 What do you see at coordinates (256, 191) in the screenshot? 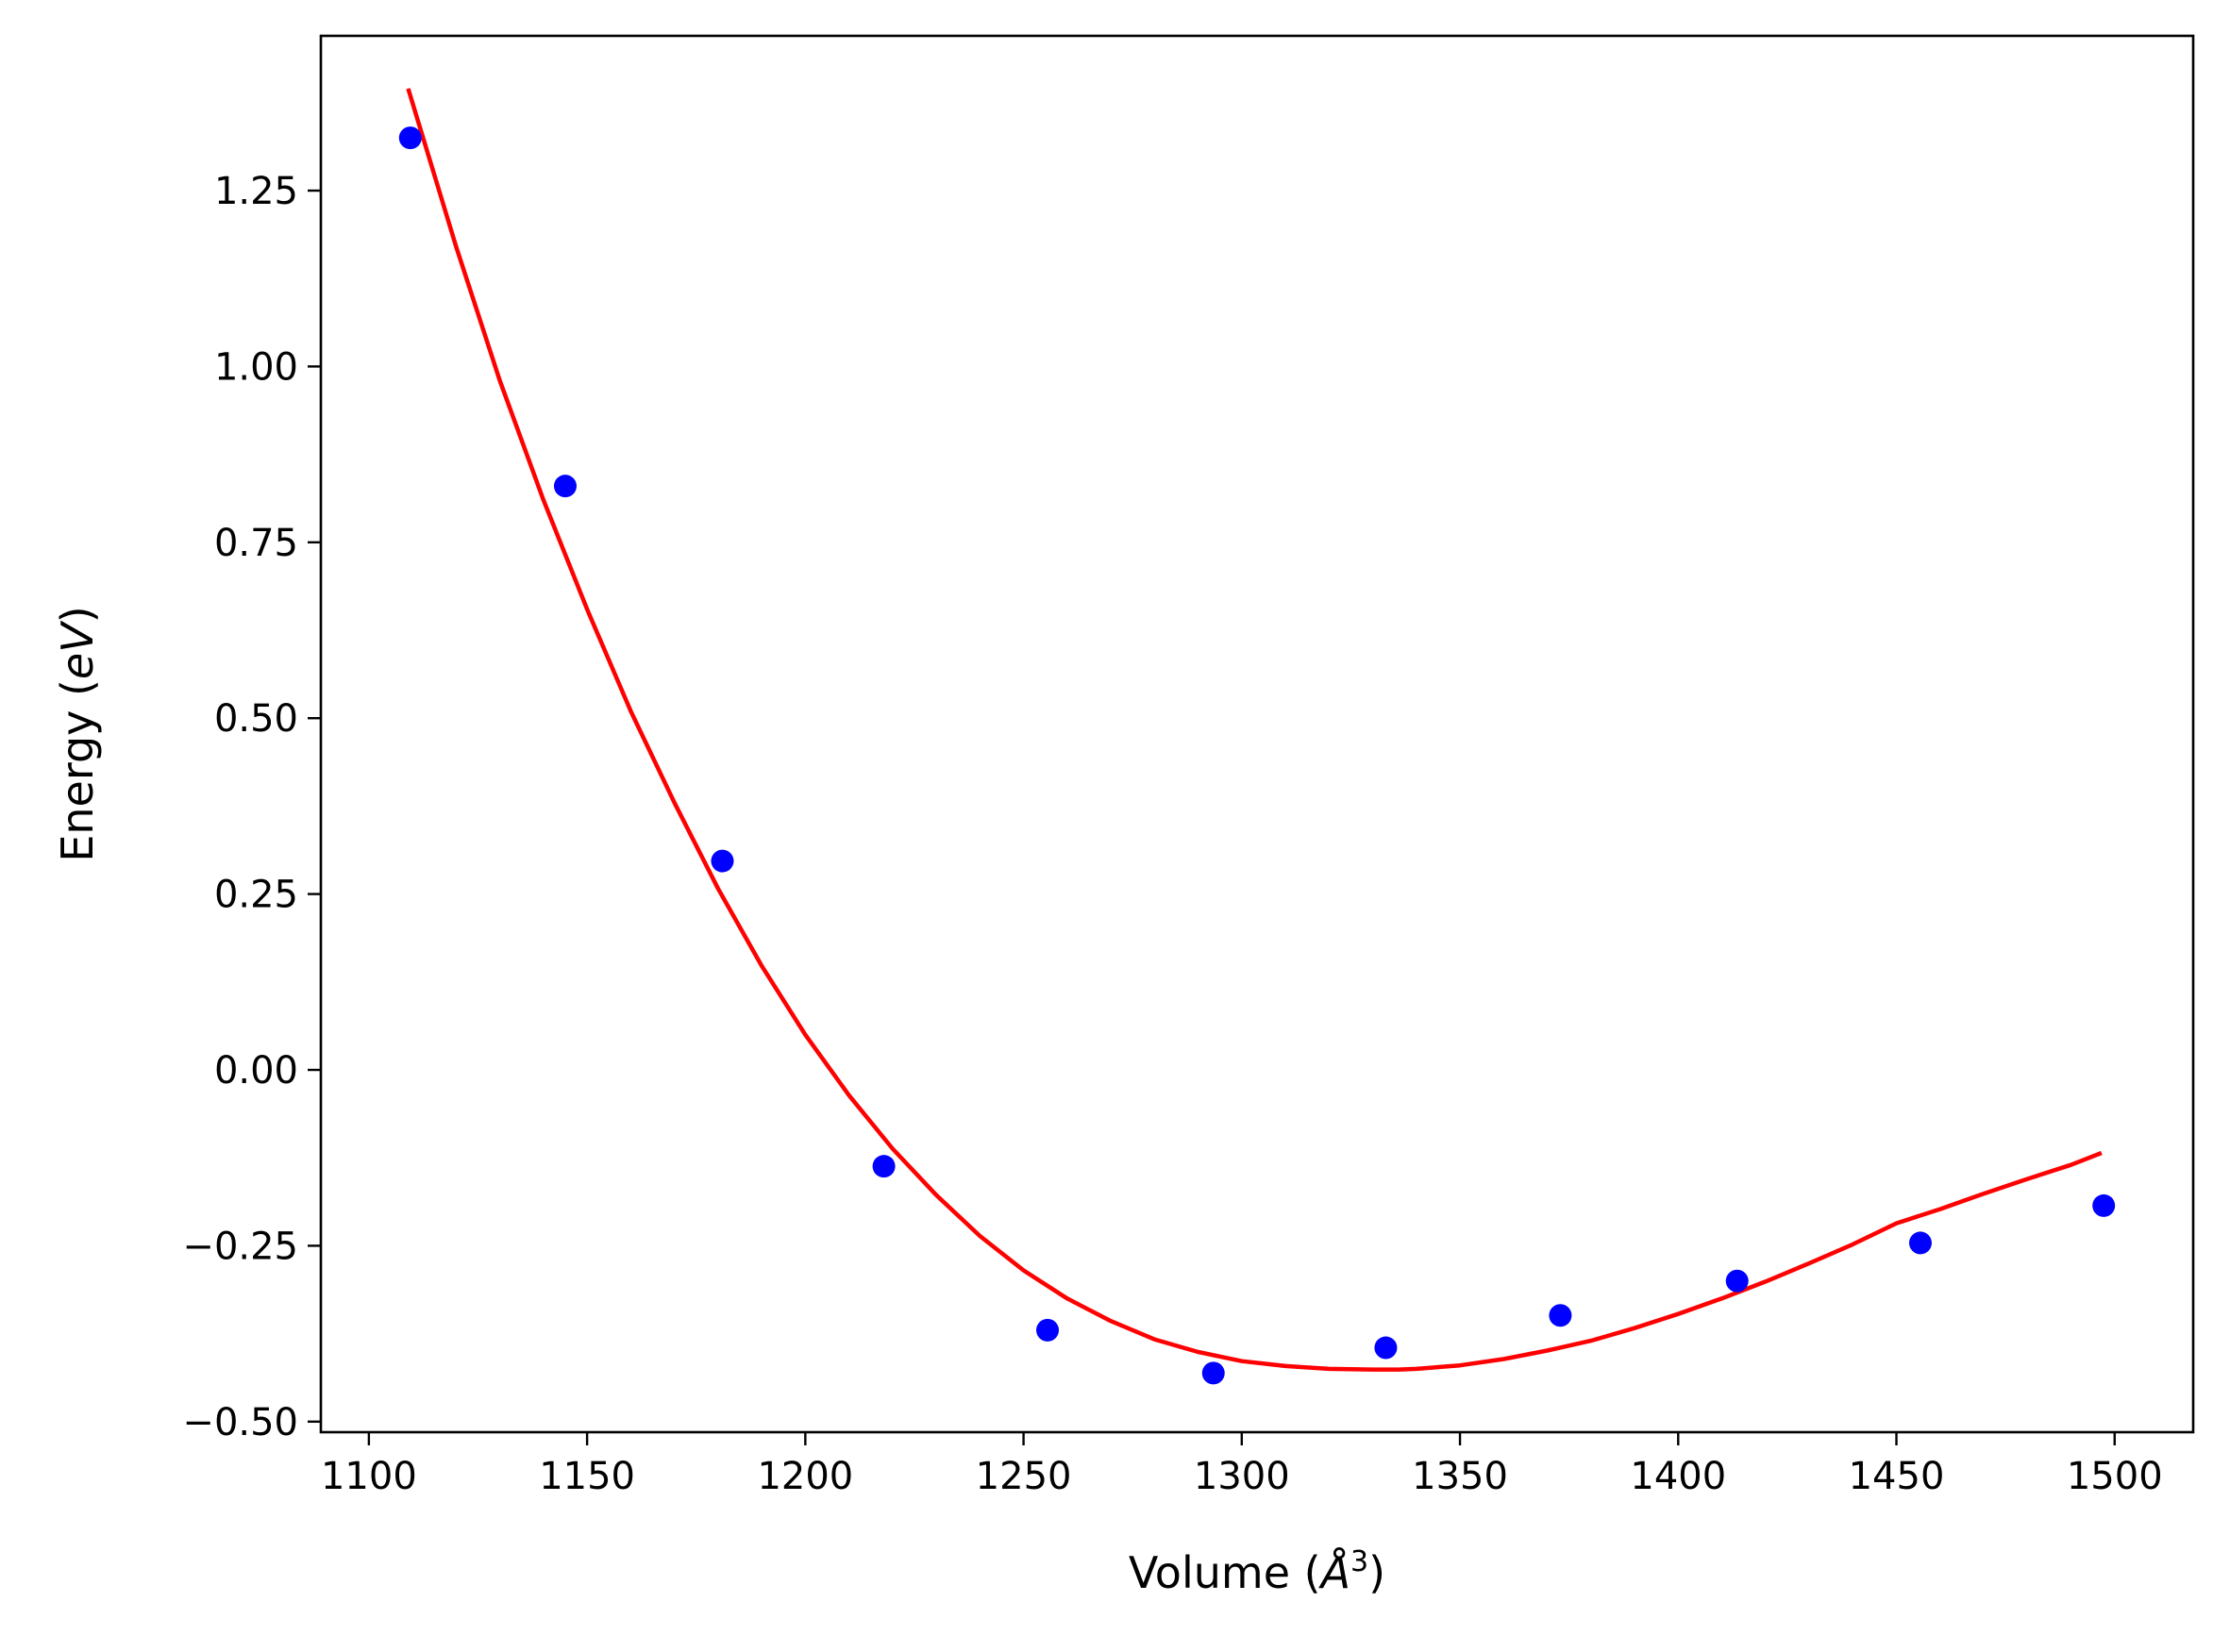
I see `y-tick-label: 1.25` at bounding box center [256, 191].